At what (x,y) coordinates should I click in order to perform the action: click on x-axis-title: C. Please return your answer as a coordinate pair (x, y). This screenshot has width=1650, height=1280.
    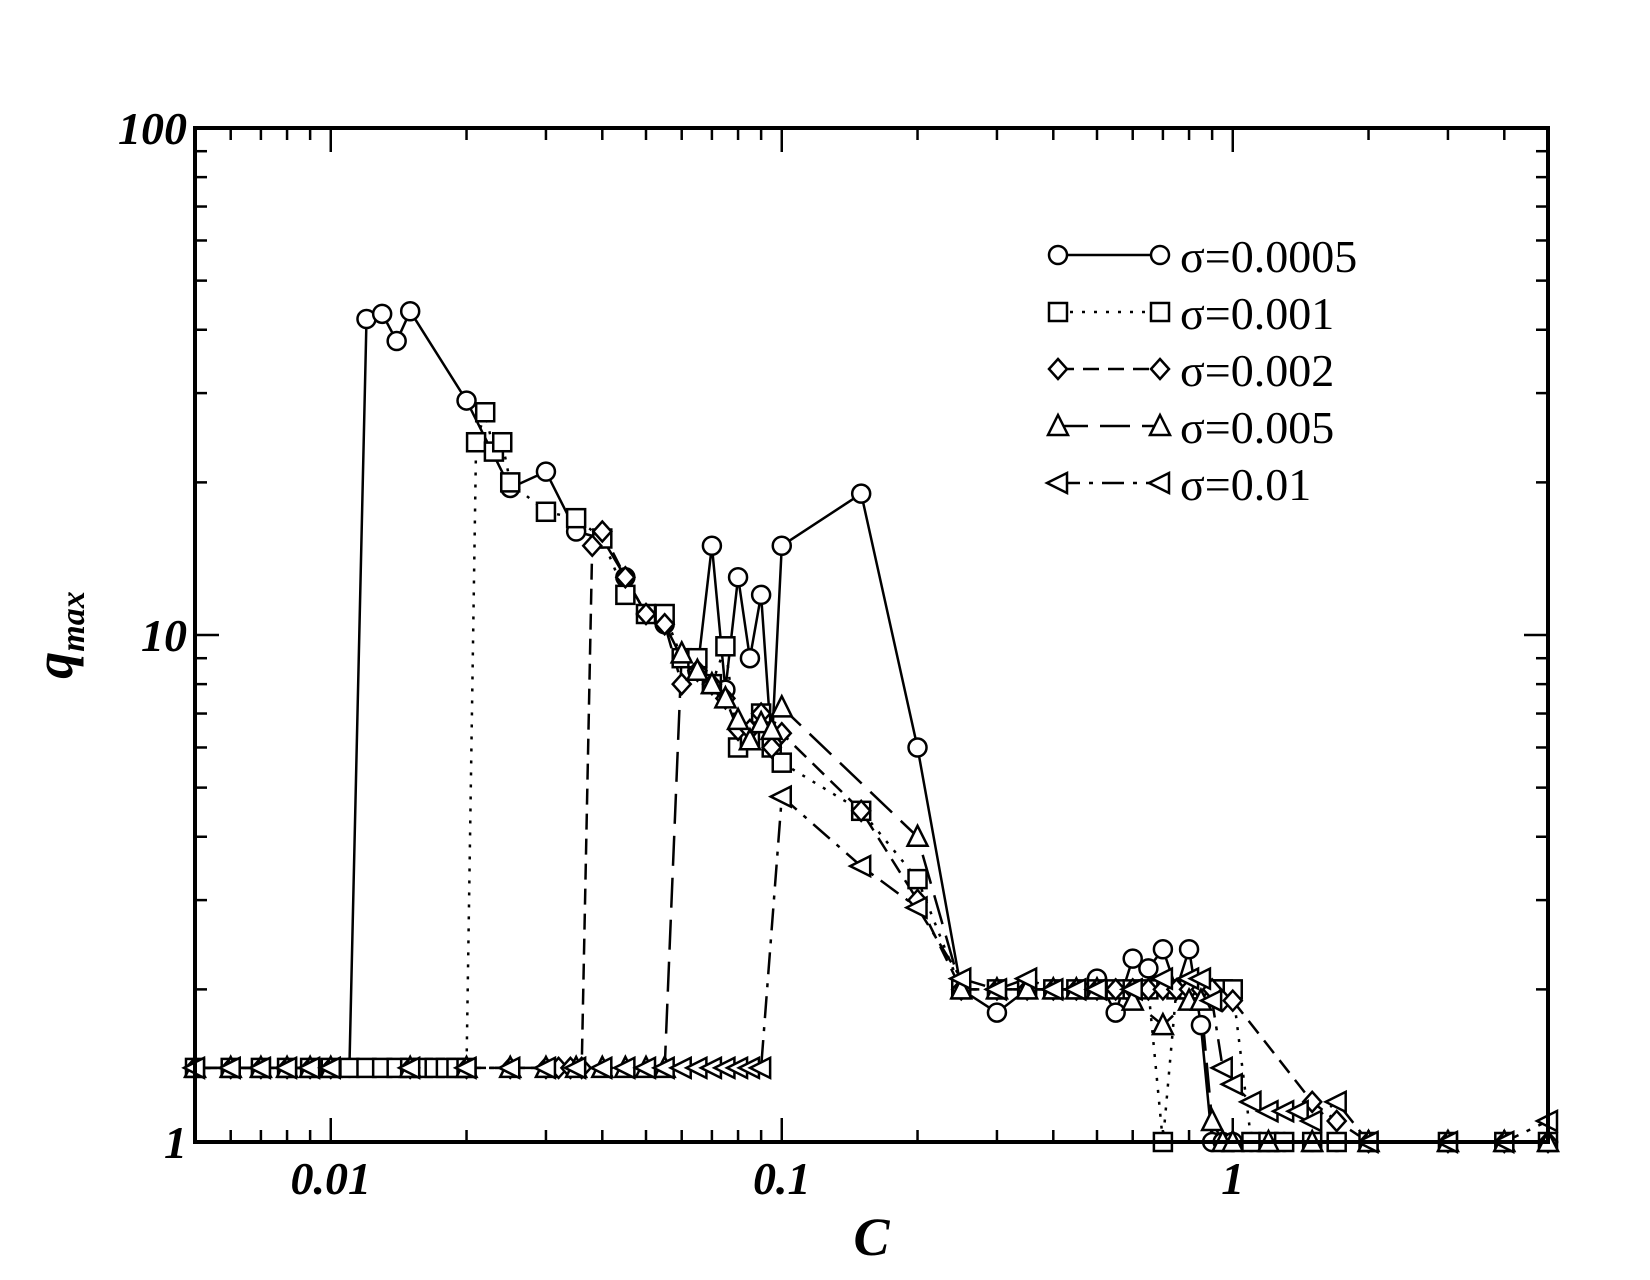
    Looking at the image, I should click on (871, 1237).